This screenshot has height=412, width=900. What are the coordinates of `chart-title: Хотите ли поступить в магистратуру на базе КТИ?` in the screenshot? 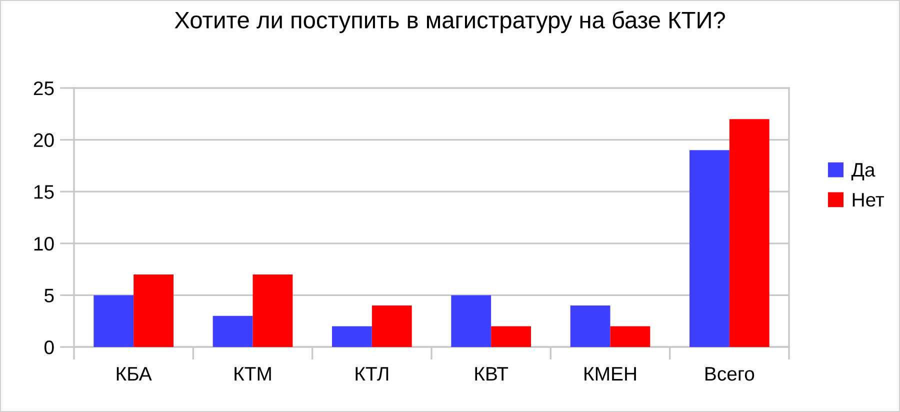 It's located at (449, 22).